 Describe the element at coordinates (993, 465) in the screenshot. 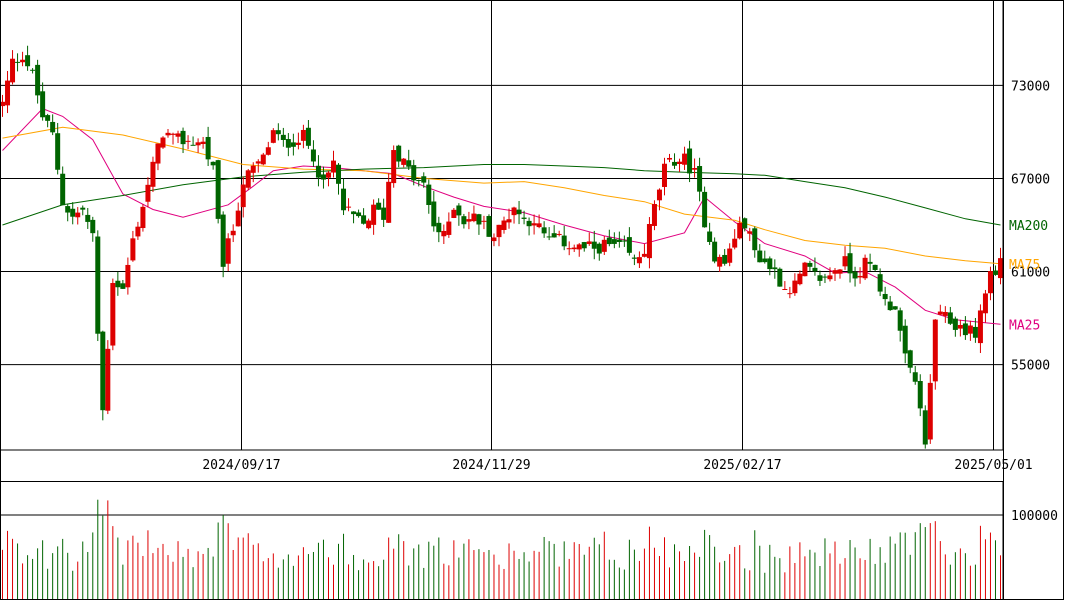

I see `date-tick-label: 2025/05/01` at that location.